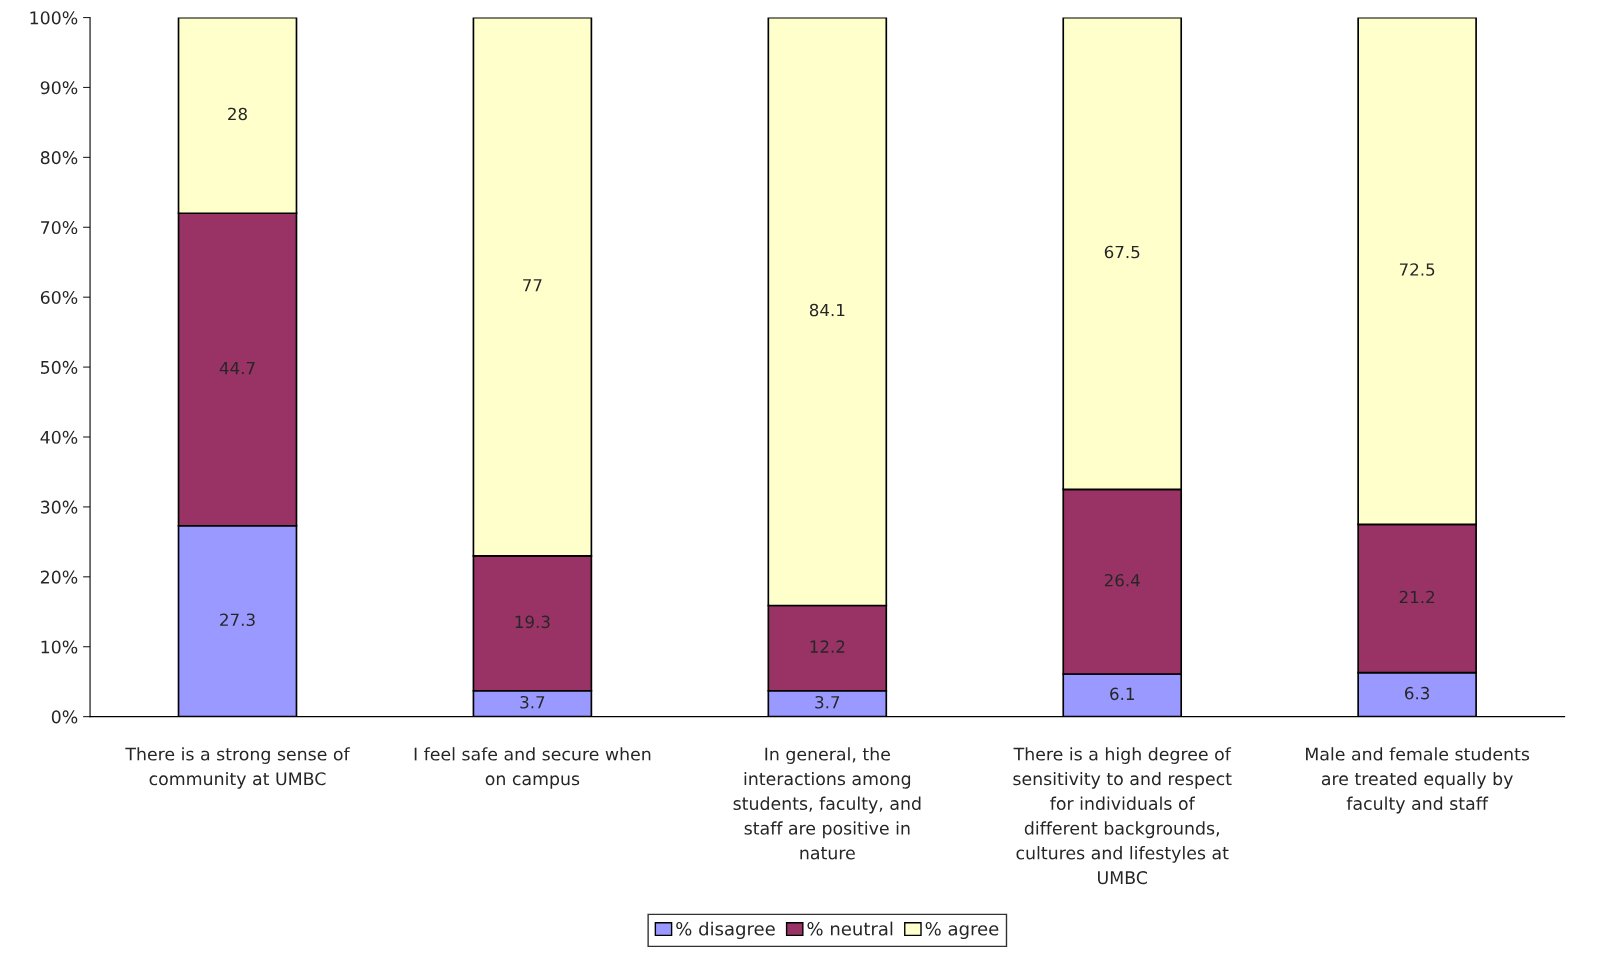  Describe the element at coordinates (532, 622) in the screenshot. I see `data-label: 19.3` at that location.